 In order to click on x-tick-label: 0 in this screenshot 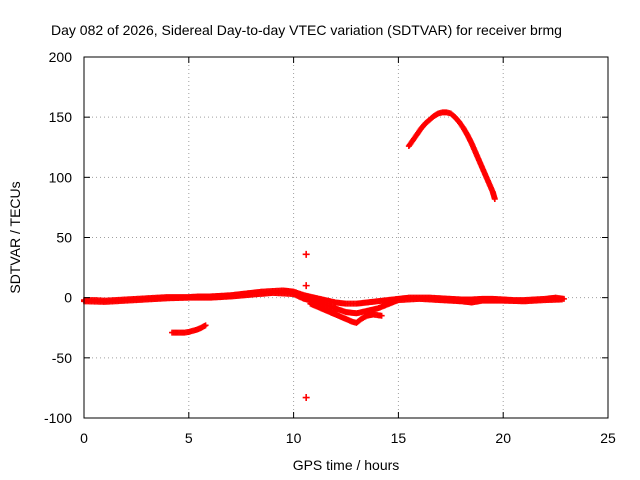, I will do `click(84, 438)`.